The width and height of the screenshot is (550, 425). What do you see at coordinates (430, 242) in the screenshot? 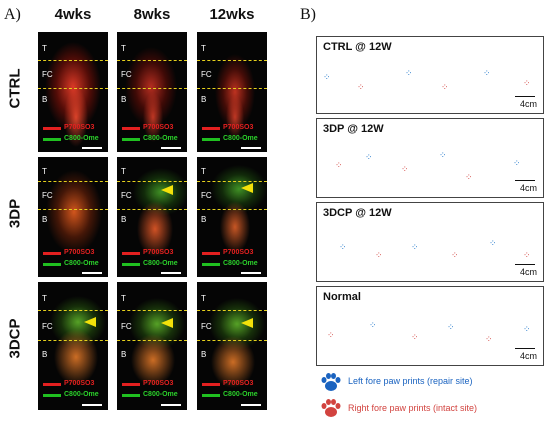
I see `gait-panel-3dcp: 3DCP @ 12W ⁘ ⁘ ⁘ ⁘ ⁘ ⁘ 4cm` at bounding box center [430, 242].